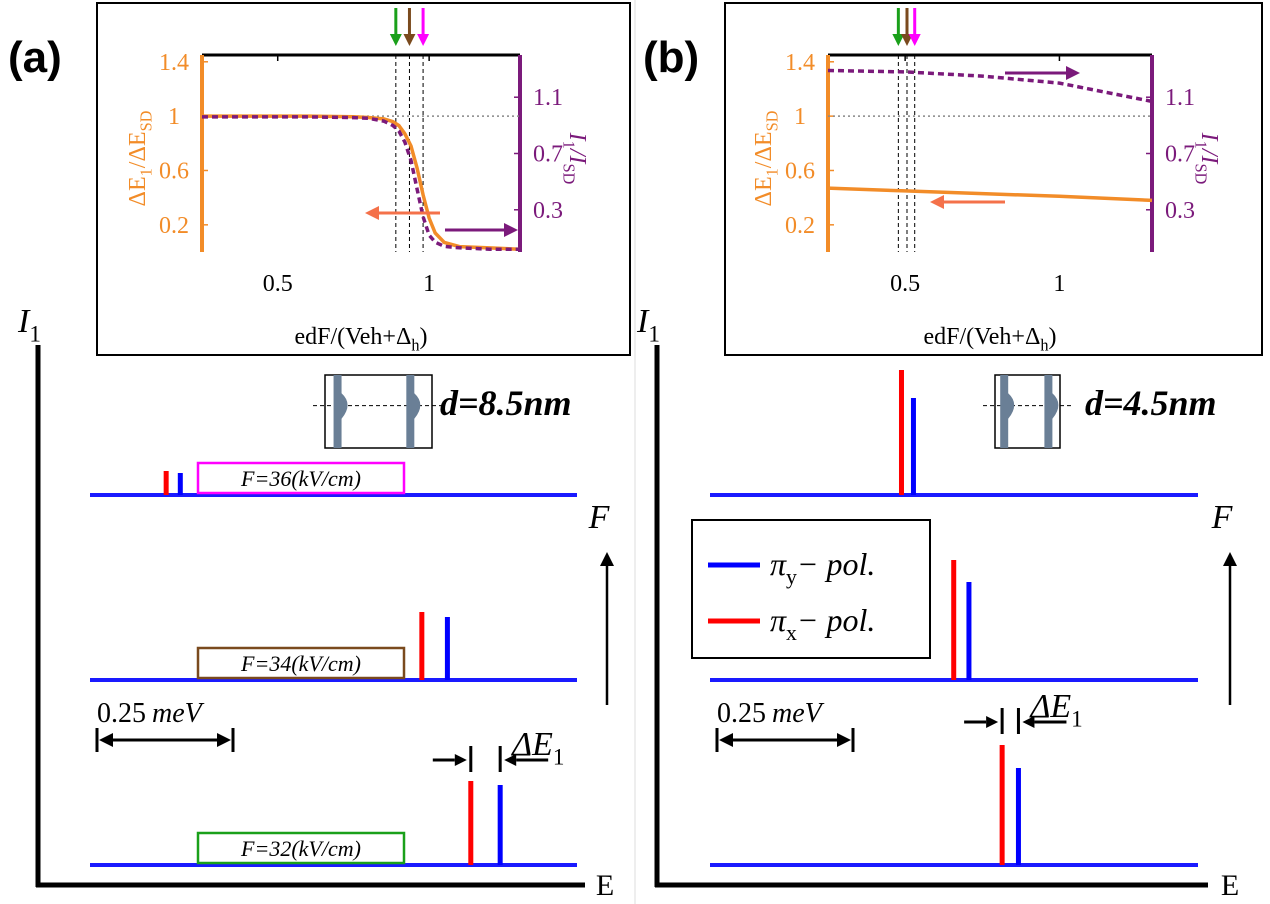 This screenshot has width=1270, height=904. Describe the element at coordinates (671, 57) in the screenshot. I see `panel-label: (b)` at that location.